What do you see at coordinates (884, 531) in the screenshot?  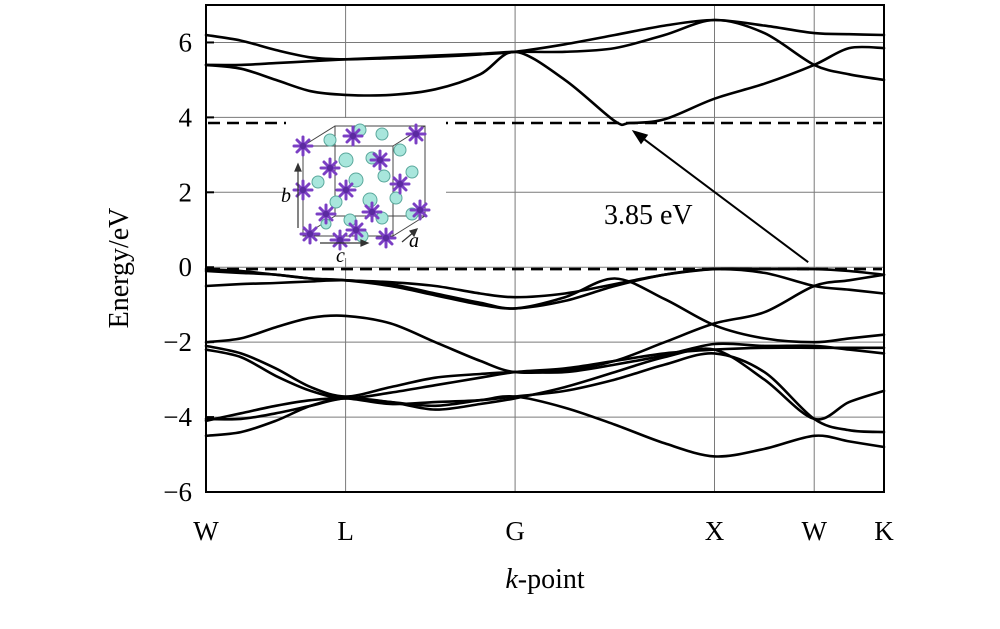 I see `x-tick-label: K` at bounding box center [884, 531].